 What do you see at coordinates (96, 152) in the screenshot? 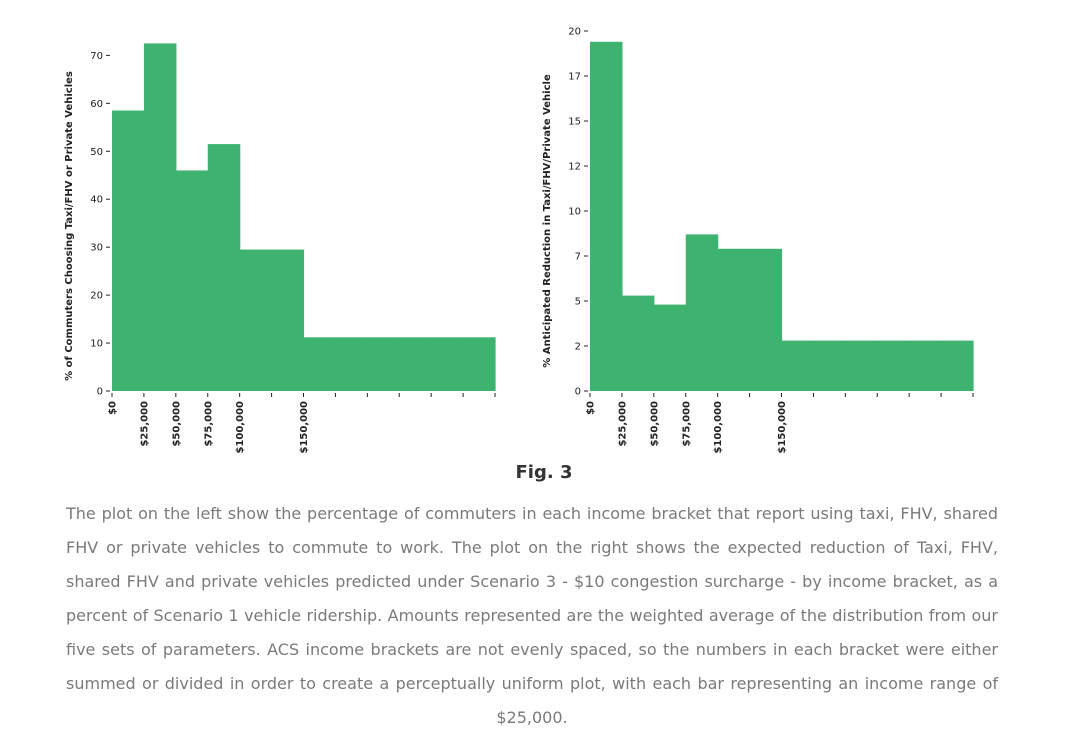
I see `y-tick-label: 50` at bounding box center [96, 152].